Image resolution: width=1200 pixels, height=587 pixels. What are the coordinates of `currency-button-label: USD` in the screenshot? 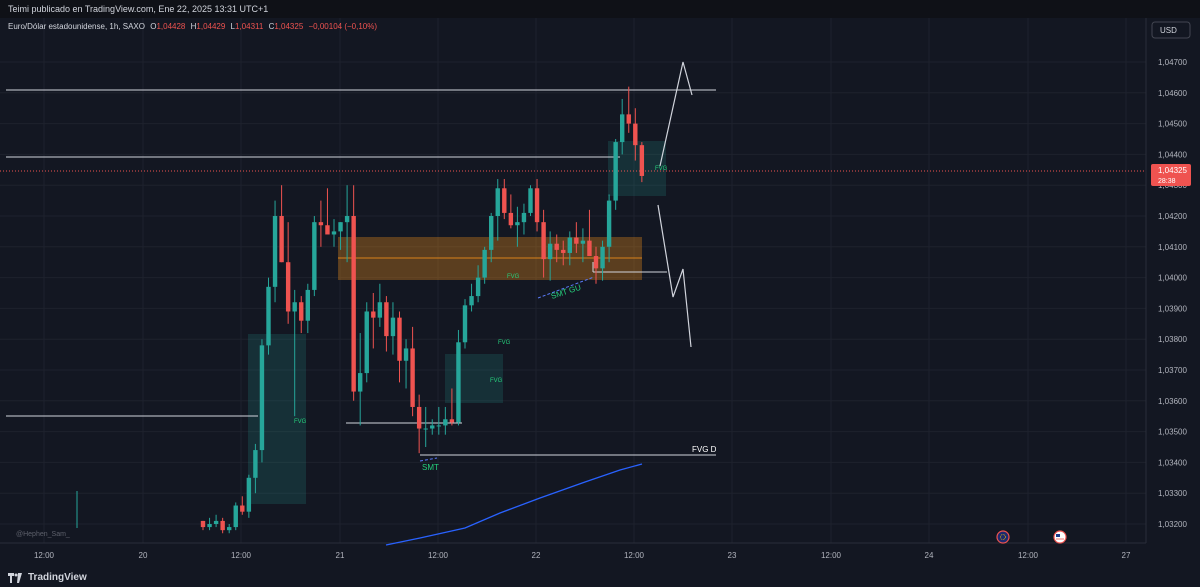 It's located at (1168, 30).